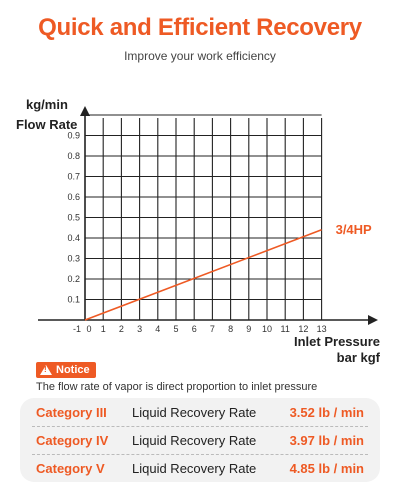  What do you see at coordinates (175, 329) in the screenshot?
I see `x-tick-label: 5` at bounding box center [175, 329].